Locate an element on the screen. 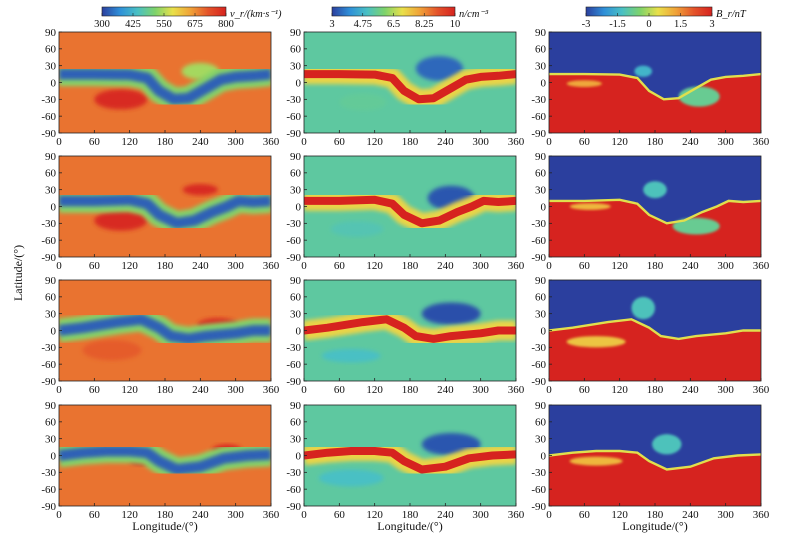  colorbar-tick-label: 550 is located at coordinates (164, 24).